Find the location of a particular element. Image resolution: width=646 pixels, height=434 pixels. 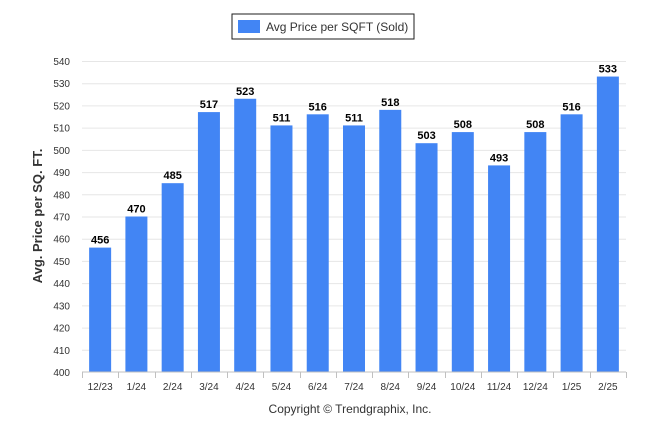

x-tick-label: 8/24 is located at coordinates (391, 387).